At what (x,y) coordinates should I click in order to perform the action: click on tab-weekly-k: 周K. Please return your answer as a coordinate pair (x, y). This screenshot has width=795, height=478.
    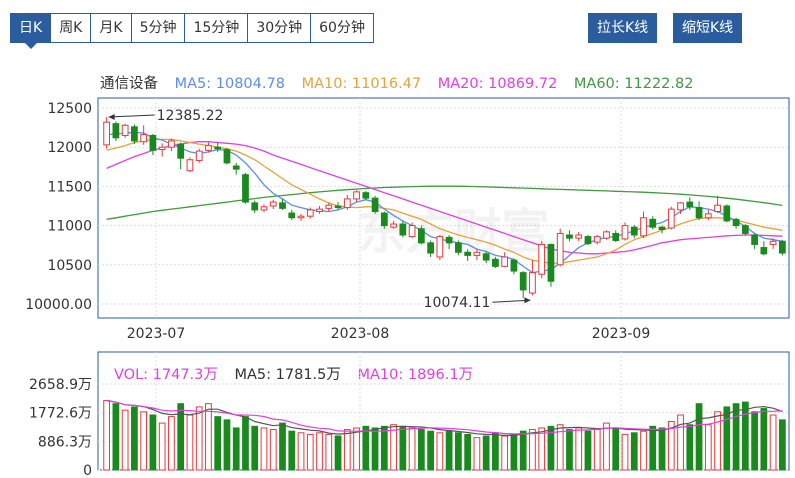
    Looking at the image, I should click on (71, 28).